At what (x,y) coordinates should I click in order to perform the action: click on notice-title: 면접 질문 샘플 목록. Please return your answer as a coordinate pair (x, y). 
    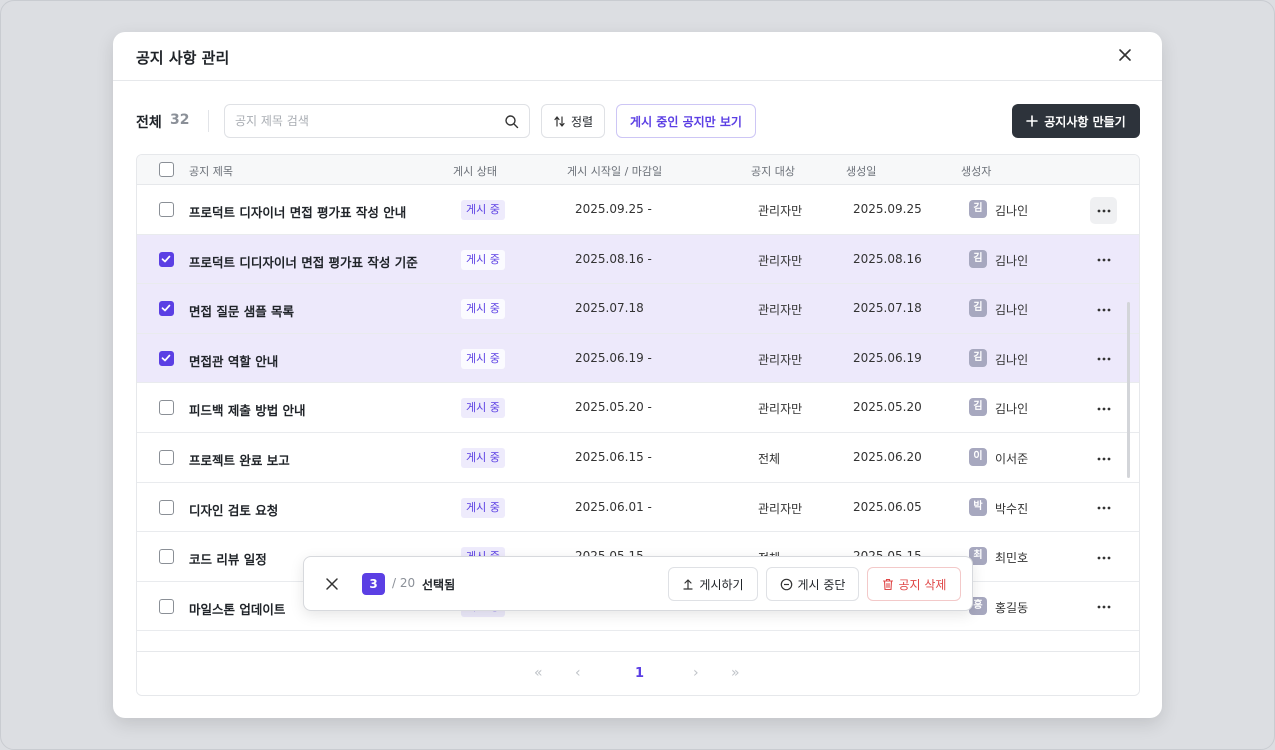
    Looking at the image, I should click on (242, 312).